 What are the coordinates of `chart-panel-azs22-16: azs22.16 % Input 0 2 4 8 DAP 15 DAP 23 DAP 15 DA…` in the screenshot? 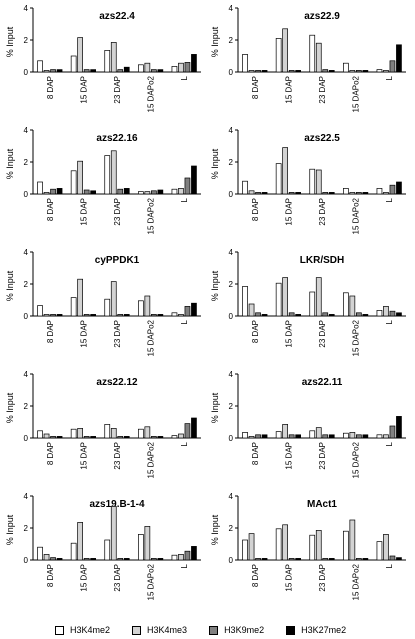 It's located at (103, 180).